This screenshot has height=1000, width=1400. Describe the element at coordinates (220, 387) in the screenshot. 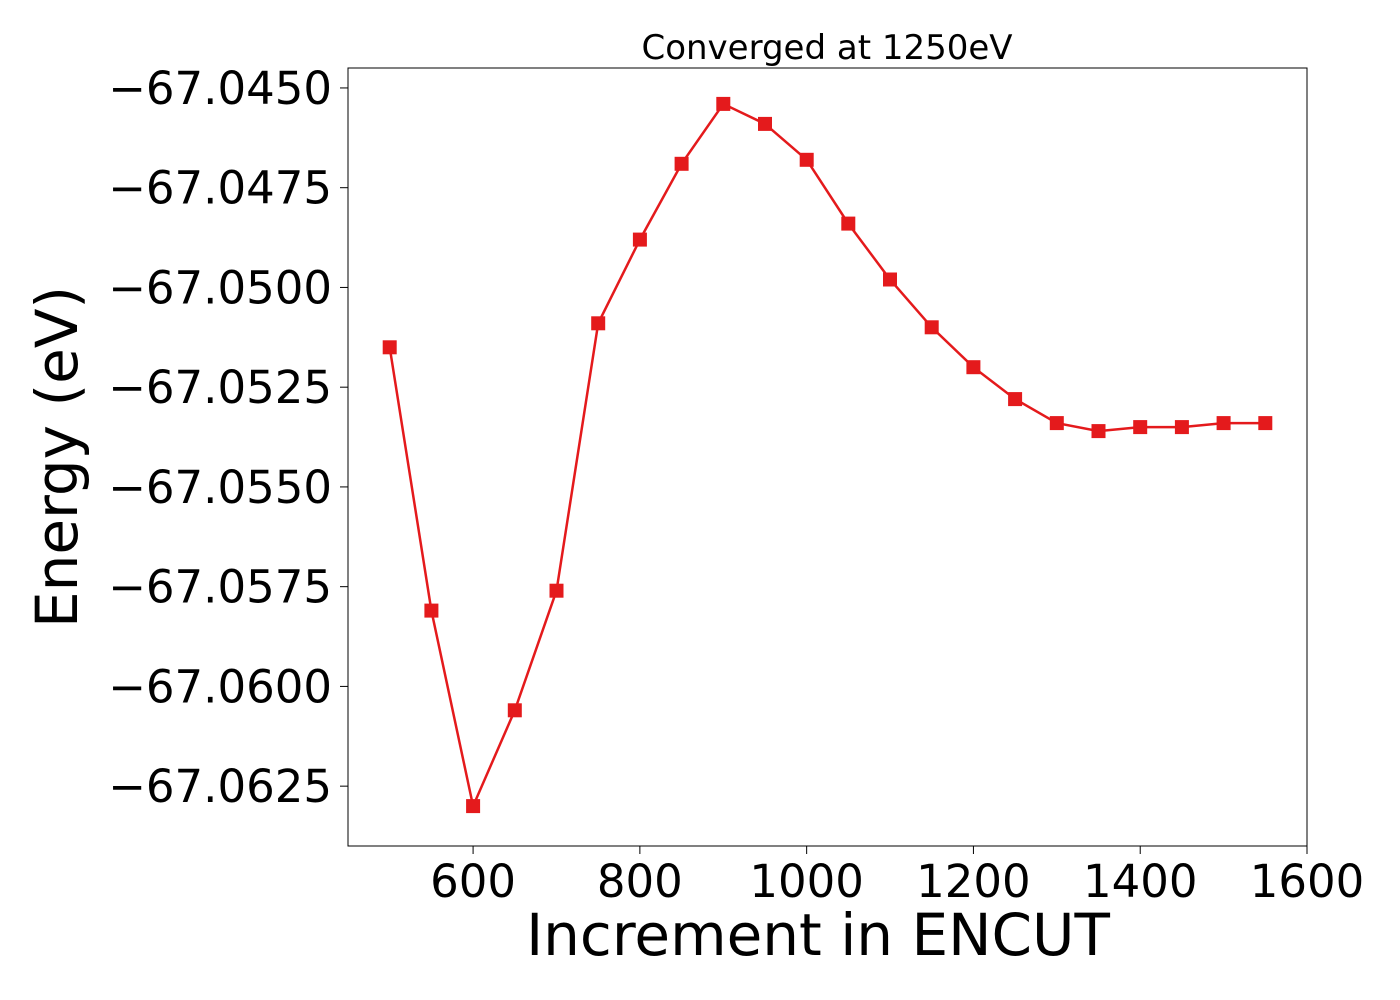

I see `y-tick-label: −67.0525` at that location.